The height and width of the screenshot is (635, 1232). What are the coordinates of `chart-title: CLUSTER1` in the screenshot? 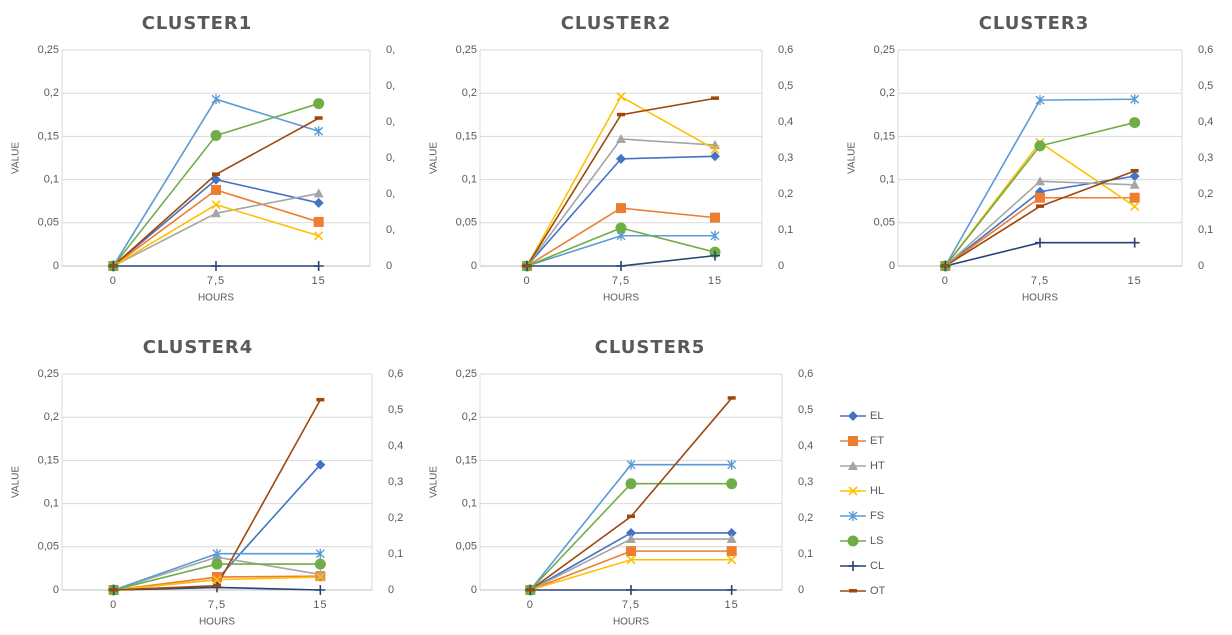 It's located at (197, 23).